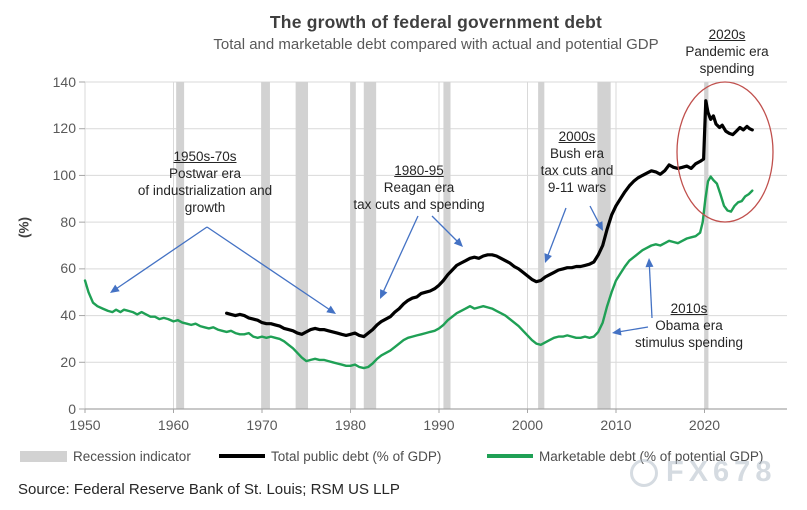  What do you see at coordinates (577, 162) in the screenshot?
I see `annotation-bush: 2000s Bush era tax cuts and 9-11 wars` at bounding box center [577, 162].